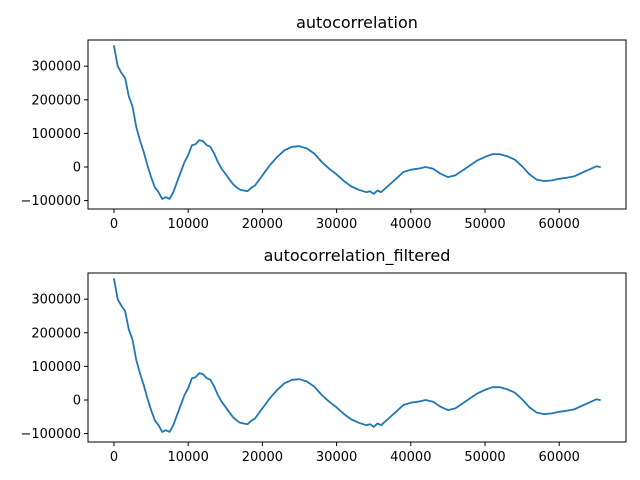  I want to click on chart-title: autocorrelation_filtered, so click(357, 256).